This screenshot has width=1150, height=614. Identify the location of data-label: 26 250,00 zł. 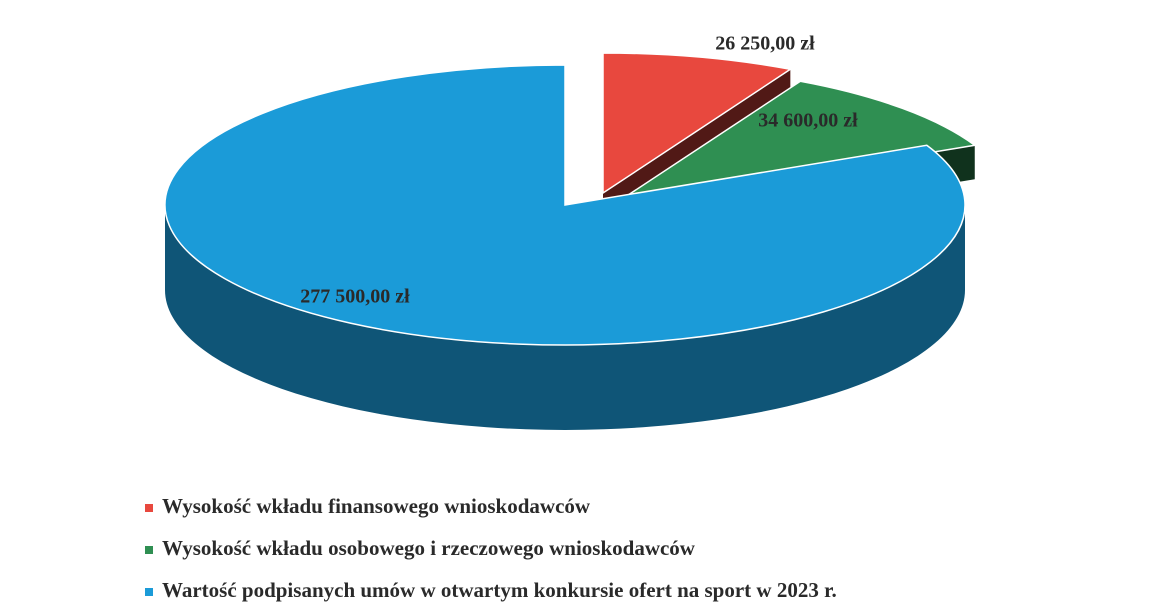
(765, 44).